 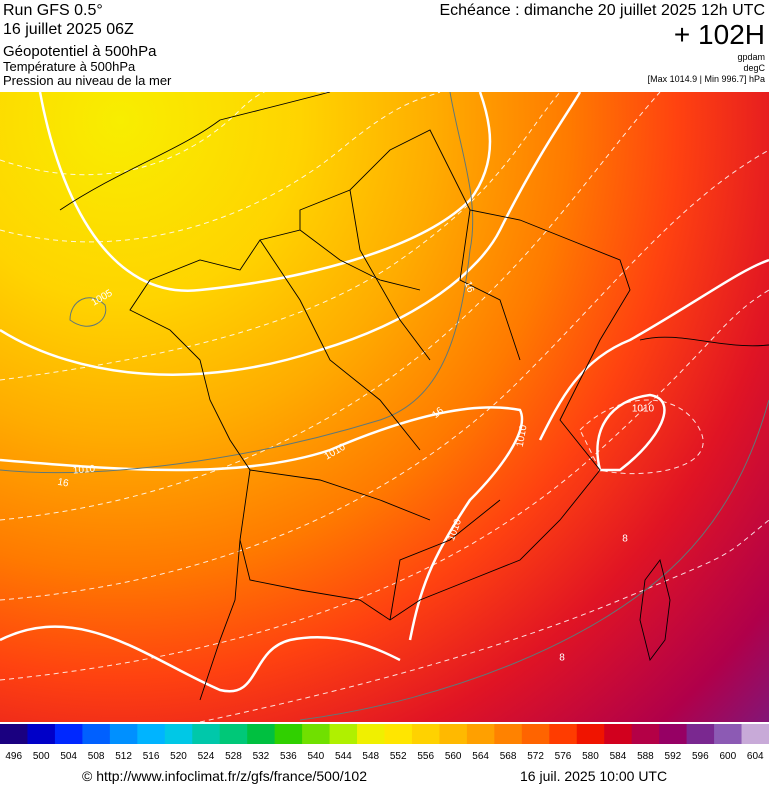 What do you see at coordinates (123, 756) in the screenshot?
I see `colorbar-label: 512` at bounding box center [123, 756].